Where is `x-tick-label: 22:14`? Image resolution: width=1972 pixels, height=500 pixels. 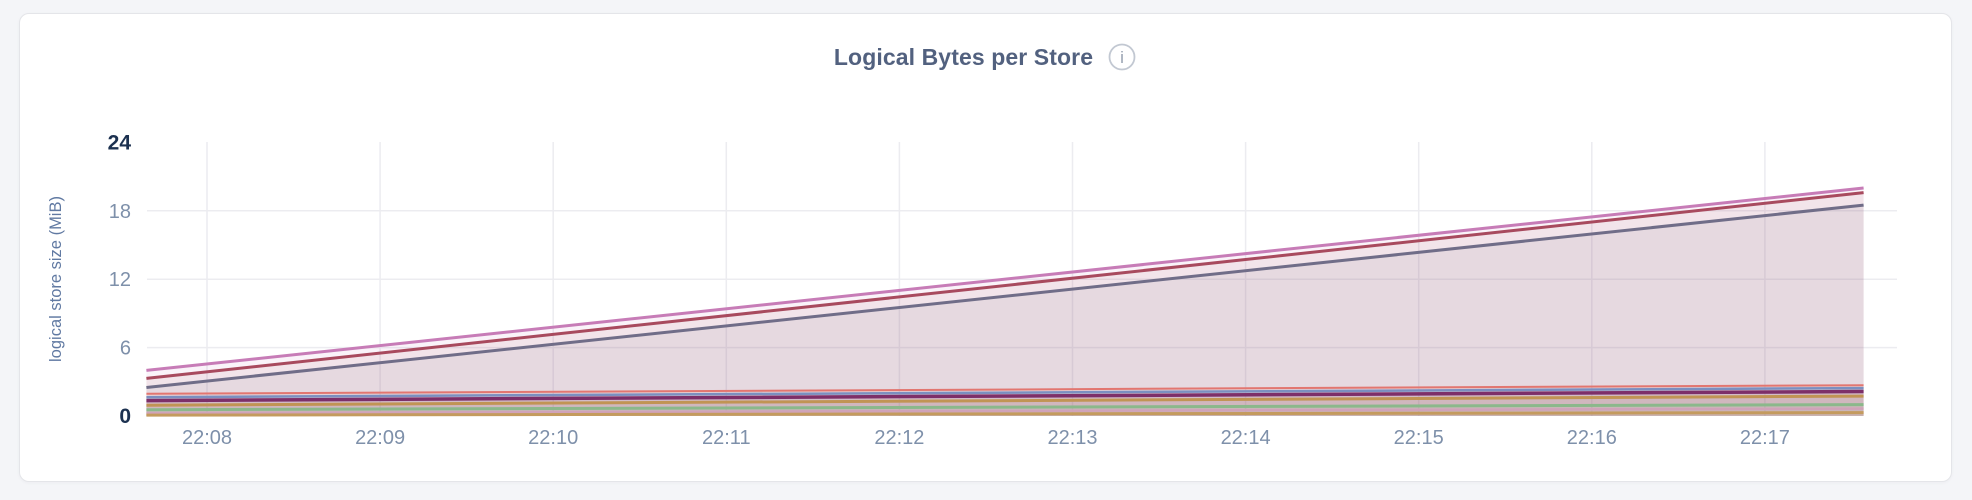
x-tick-label: 22:14 is located at coordinates (1246, 438).